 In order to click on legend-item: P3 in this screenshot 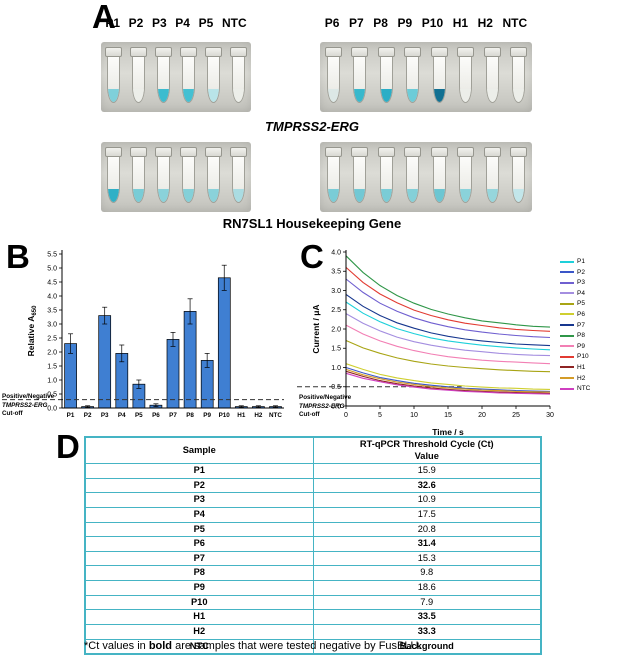, I will do `click(590, 282)`.